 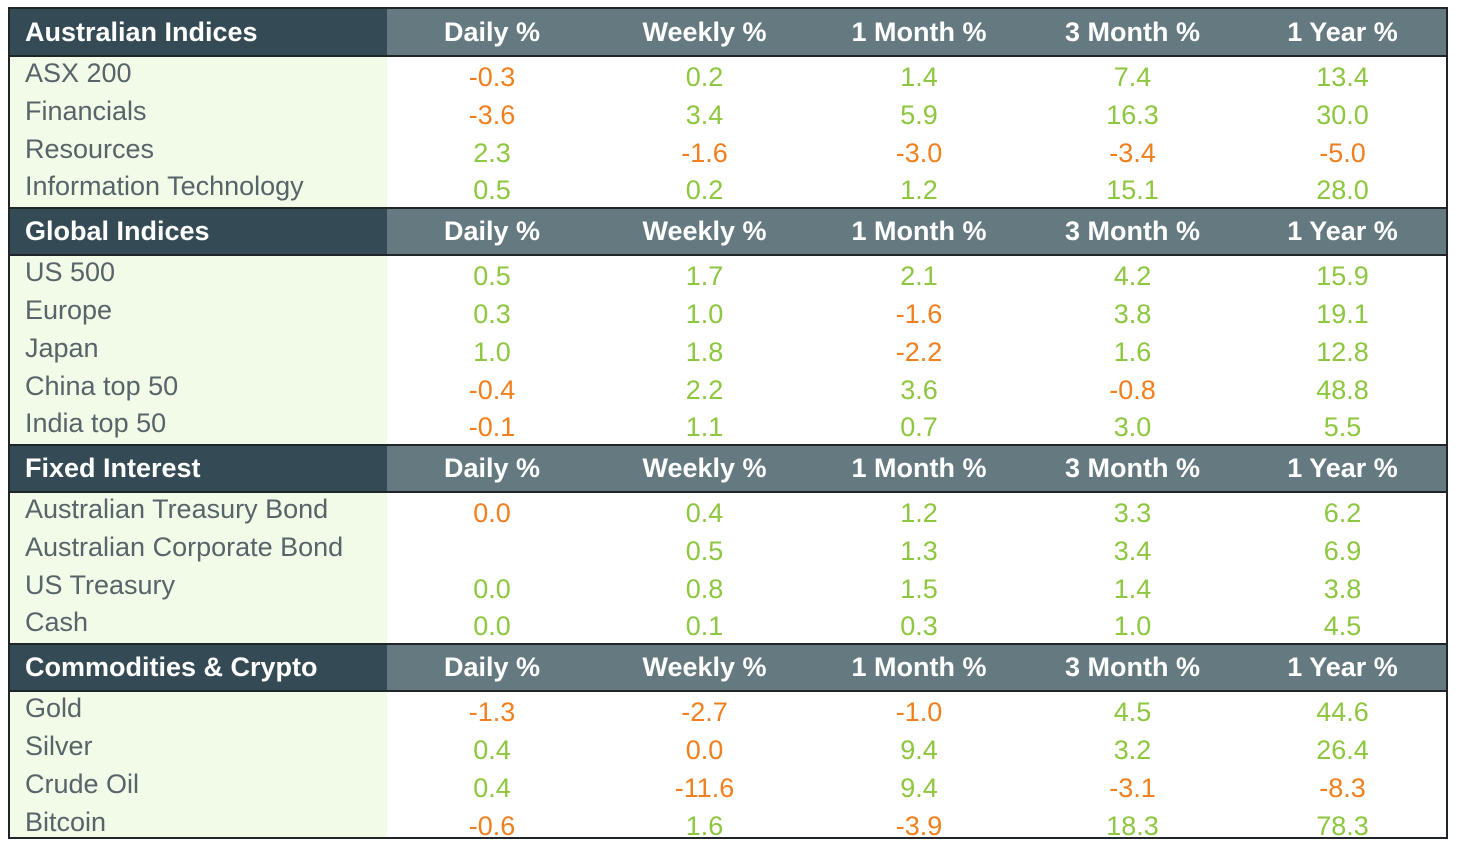 What do you see at coordinates (704, 550) in the screenshot?
I see `value-cell-weekly: 0.5` at bounding box center [704, 550].